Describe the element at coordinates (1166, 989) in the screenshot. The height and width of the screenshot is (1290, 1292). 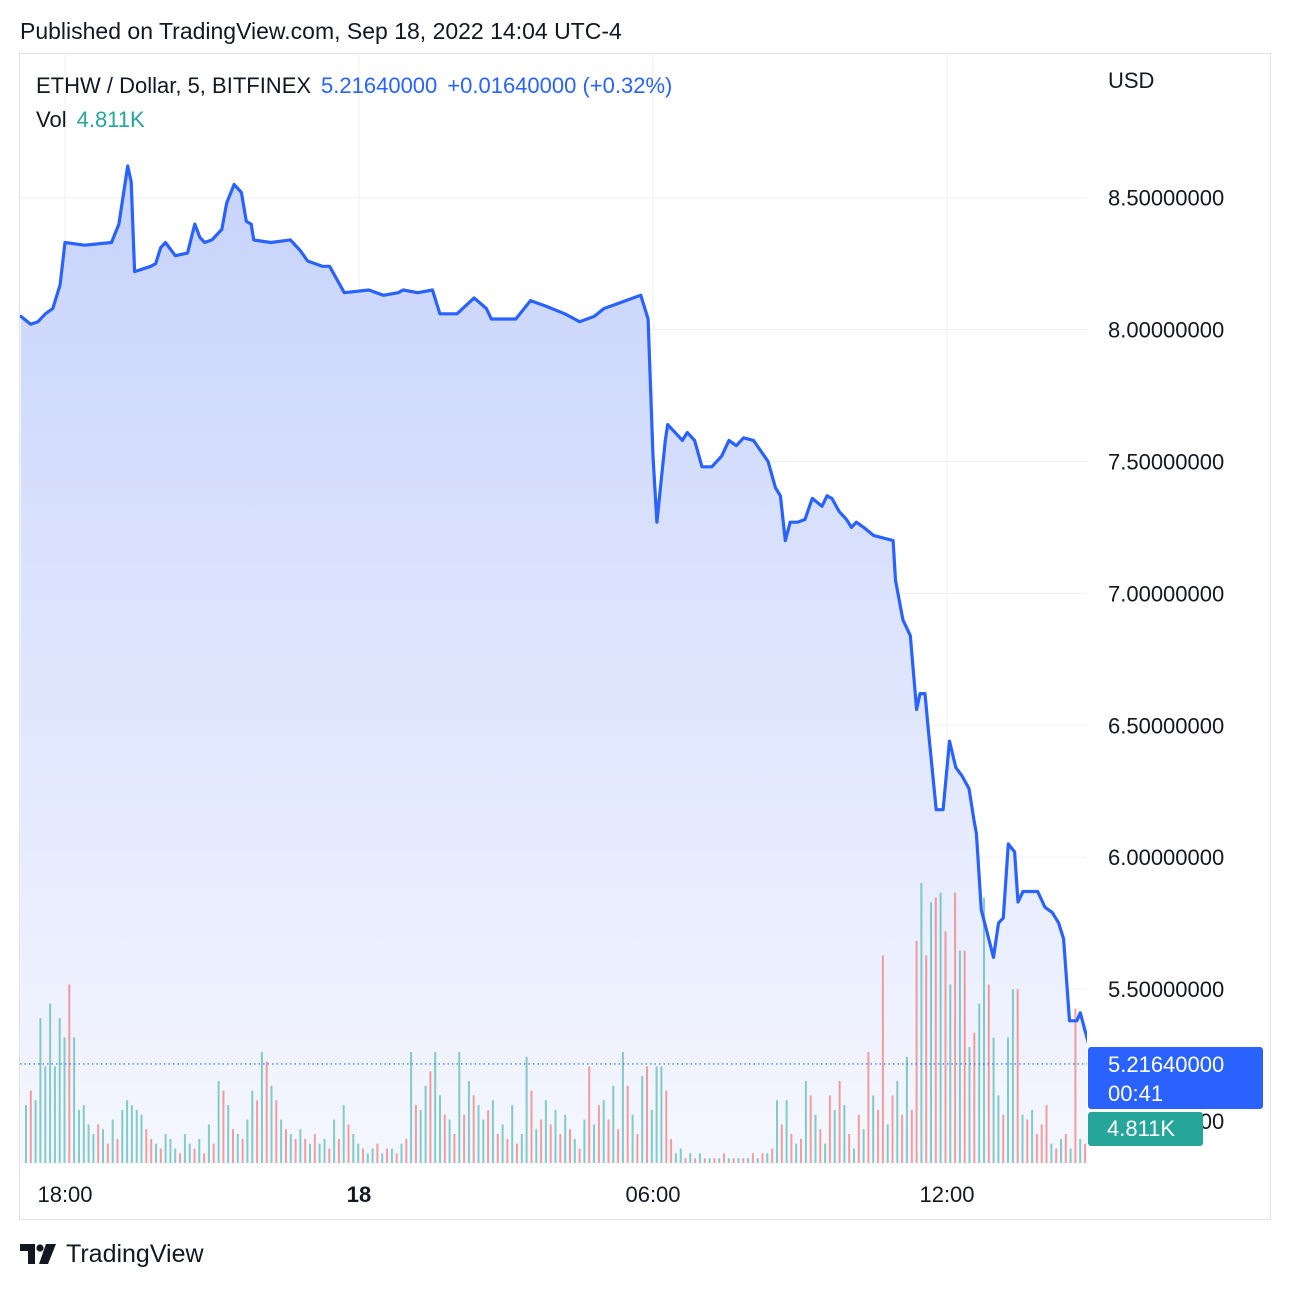
I see `y-axis-tick-label: 5.50000000` at that location.